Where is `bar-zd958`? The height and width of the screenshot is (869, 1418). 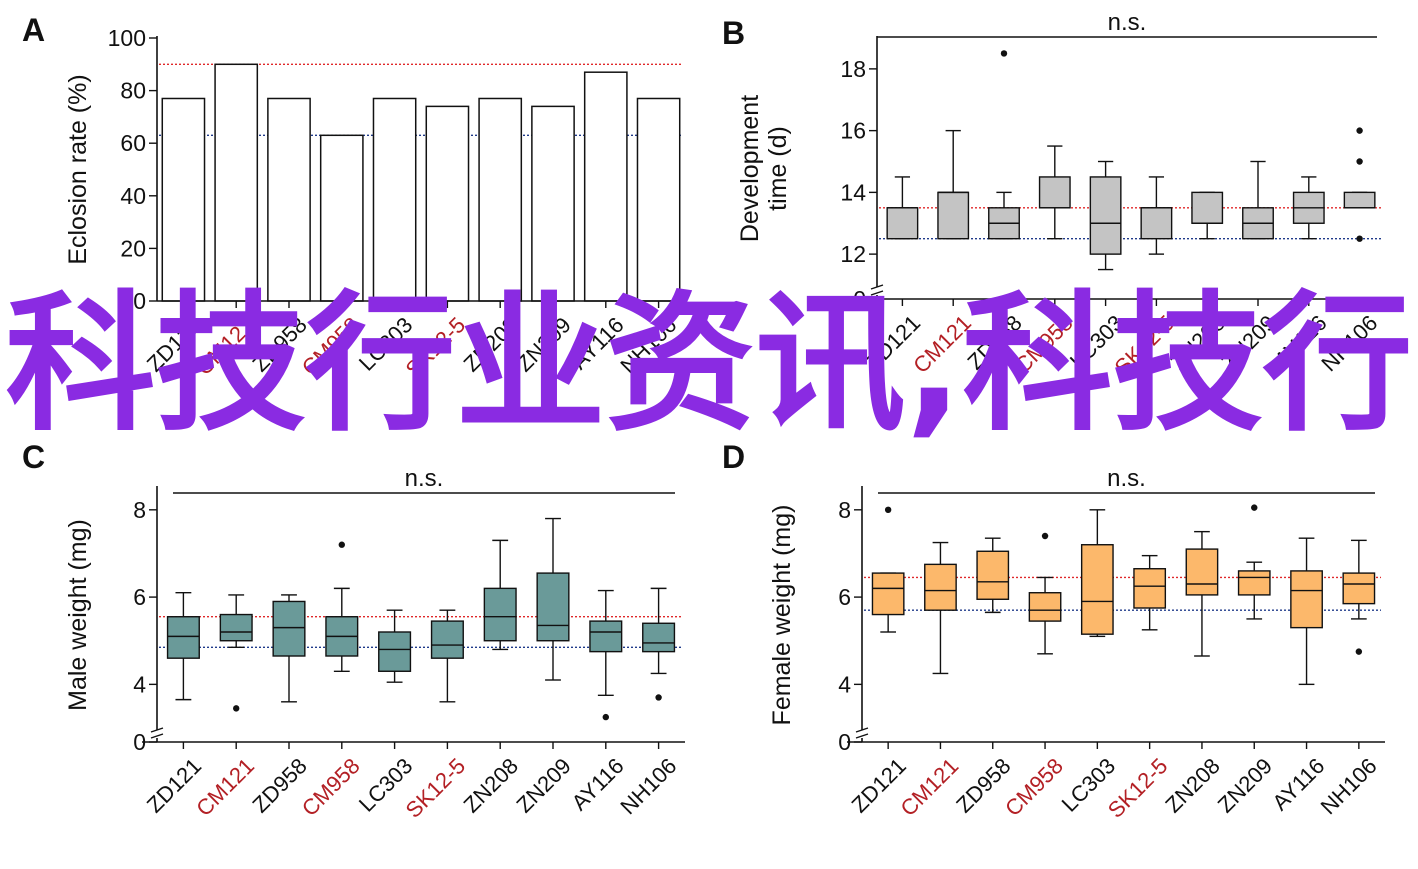
bar-zd958 is located at coordinates (289, 199).